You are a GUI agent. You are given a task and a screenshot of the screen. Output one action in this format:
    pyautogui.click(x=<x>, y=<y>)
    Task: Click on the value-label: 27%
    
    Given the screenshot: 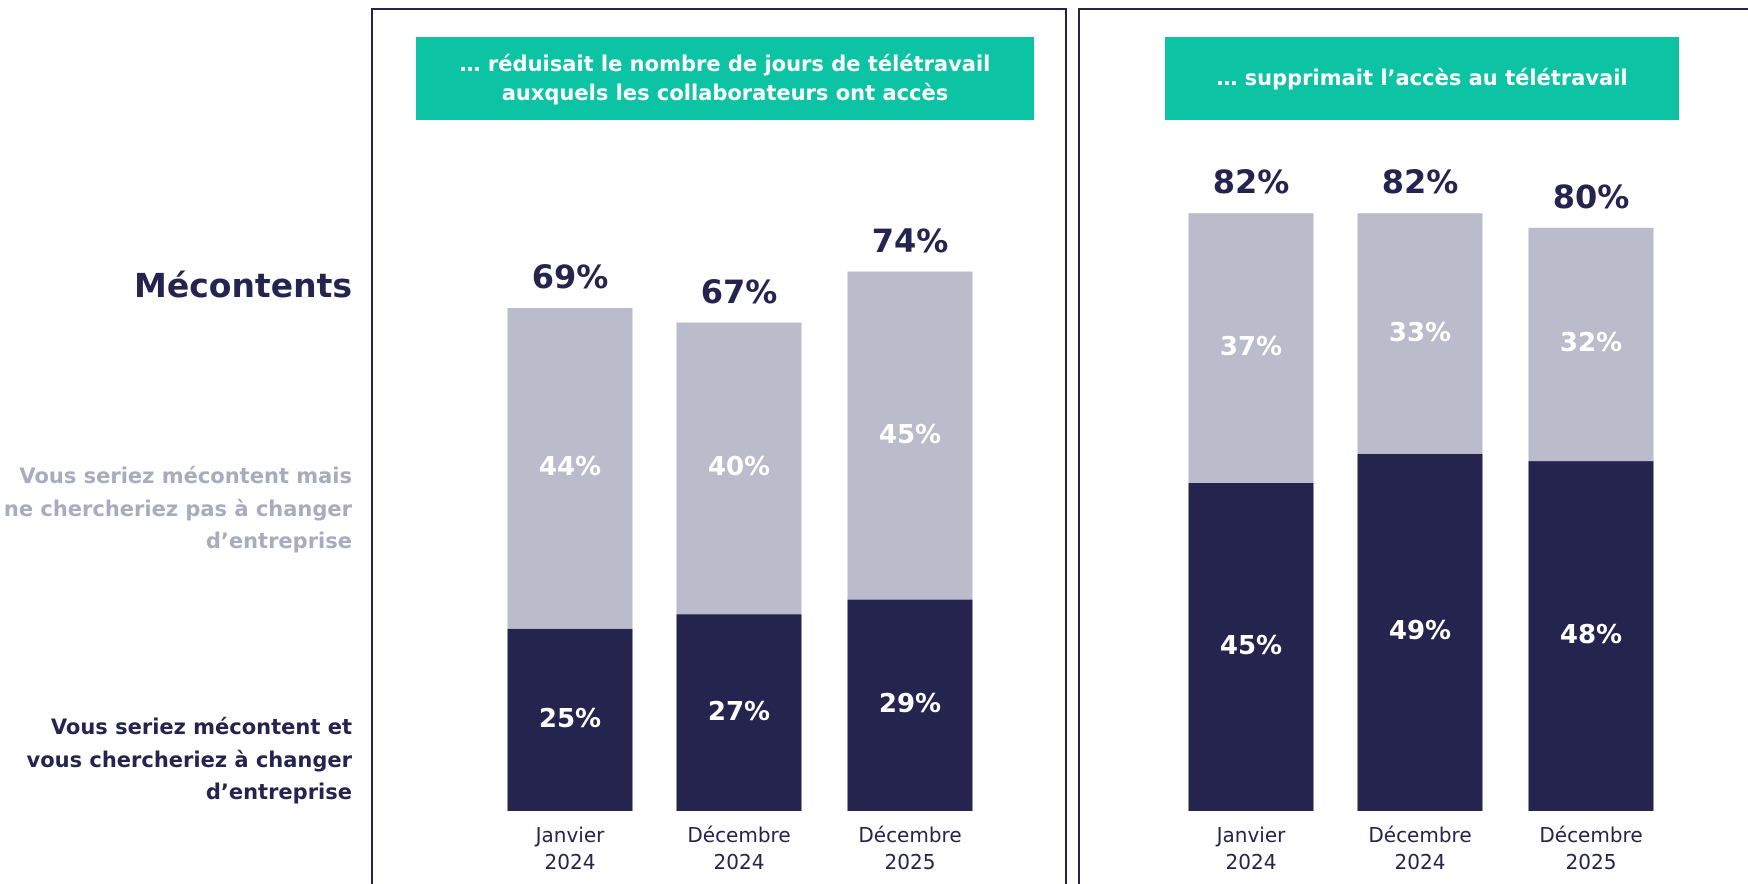 What is the action you would take?
    pyautogui.click(x=739, y=711)
    